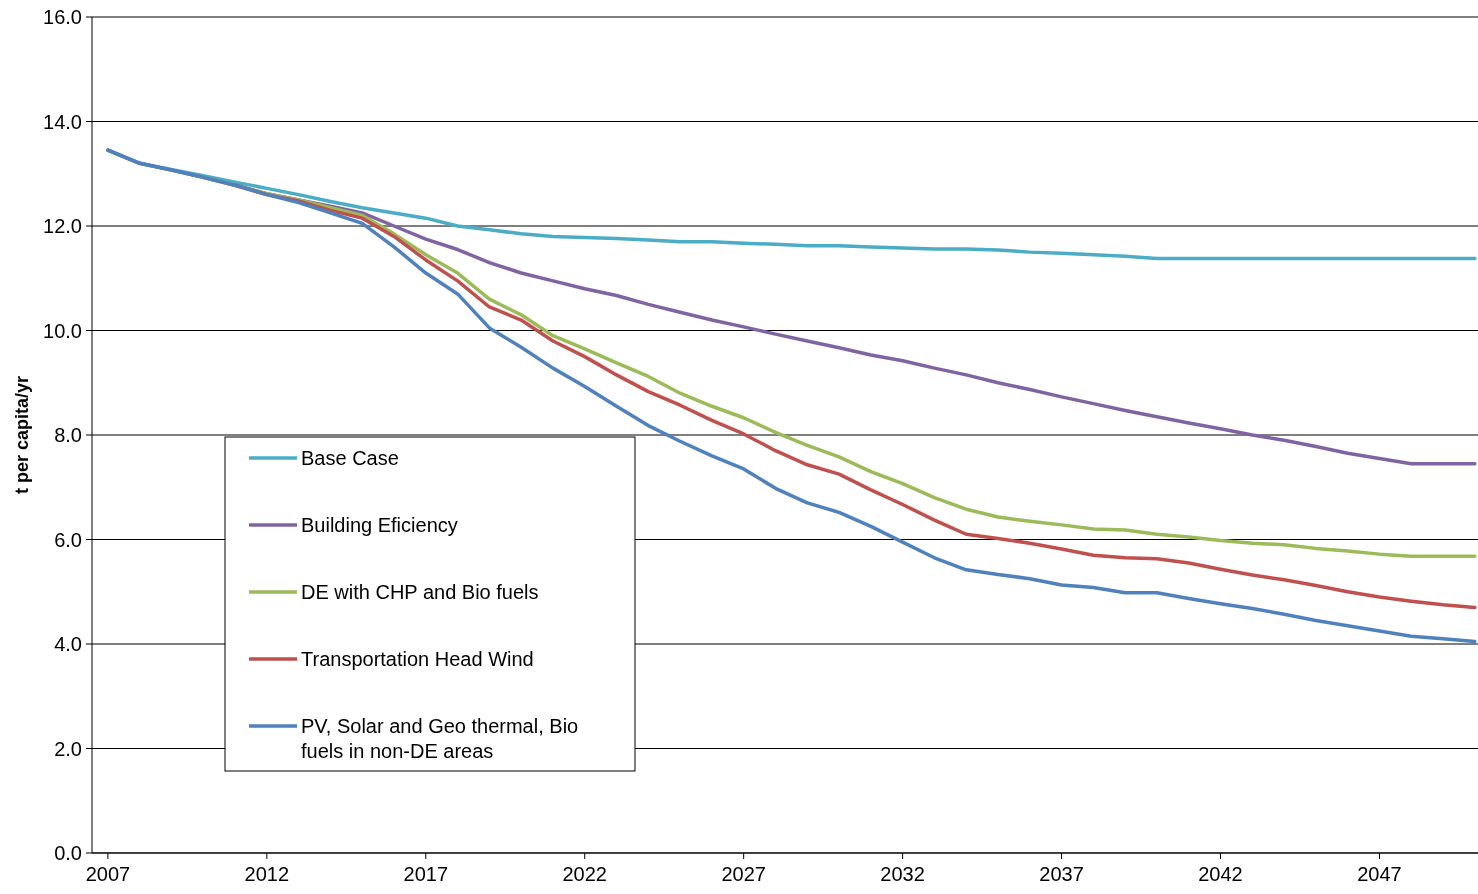 The width and height of the screenshot is (1478, 894). I want to click on y-tick-label: 12.0, so click(62, 226).